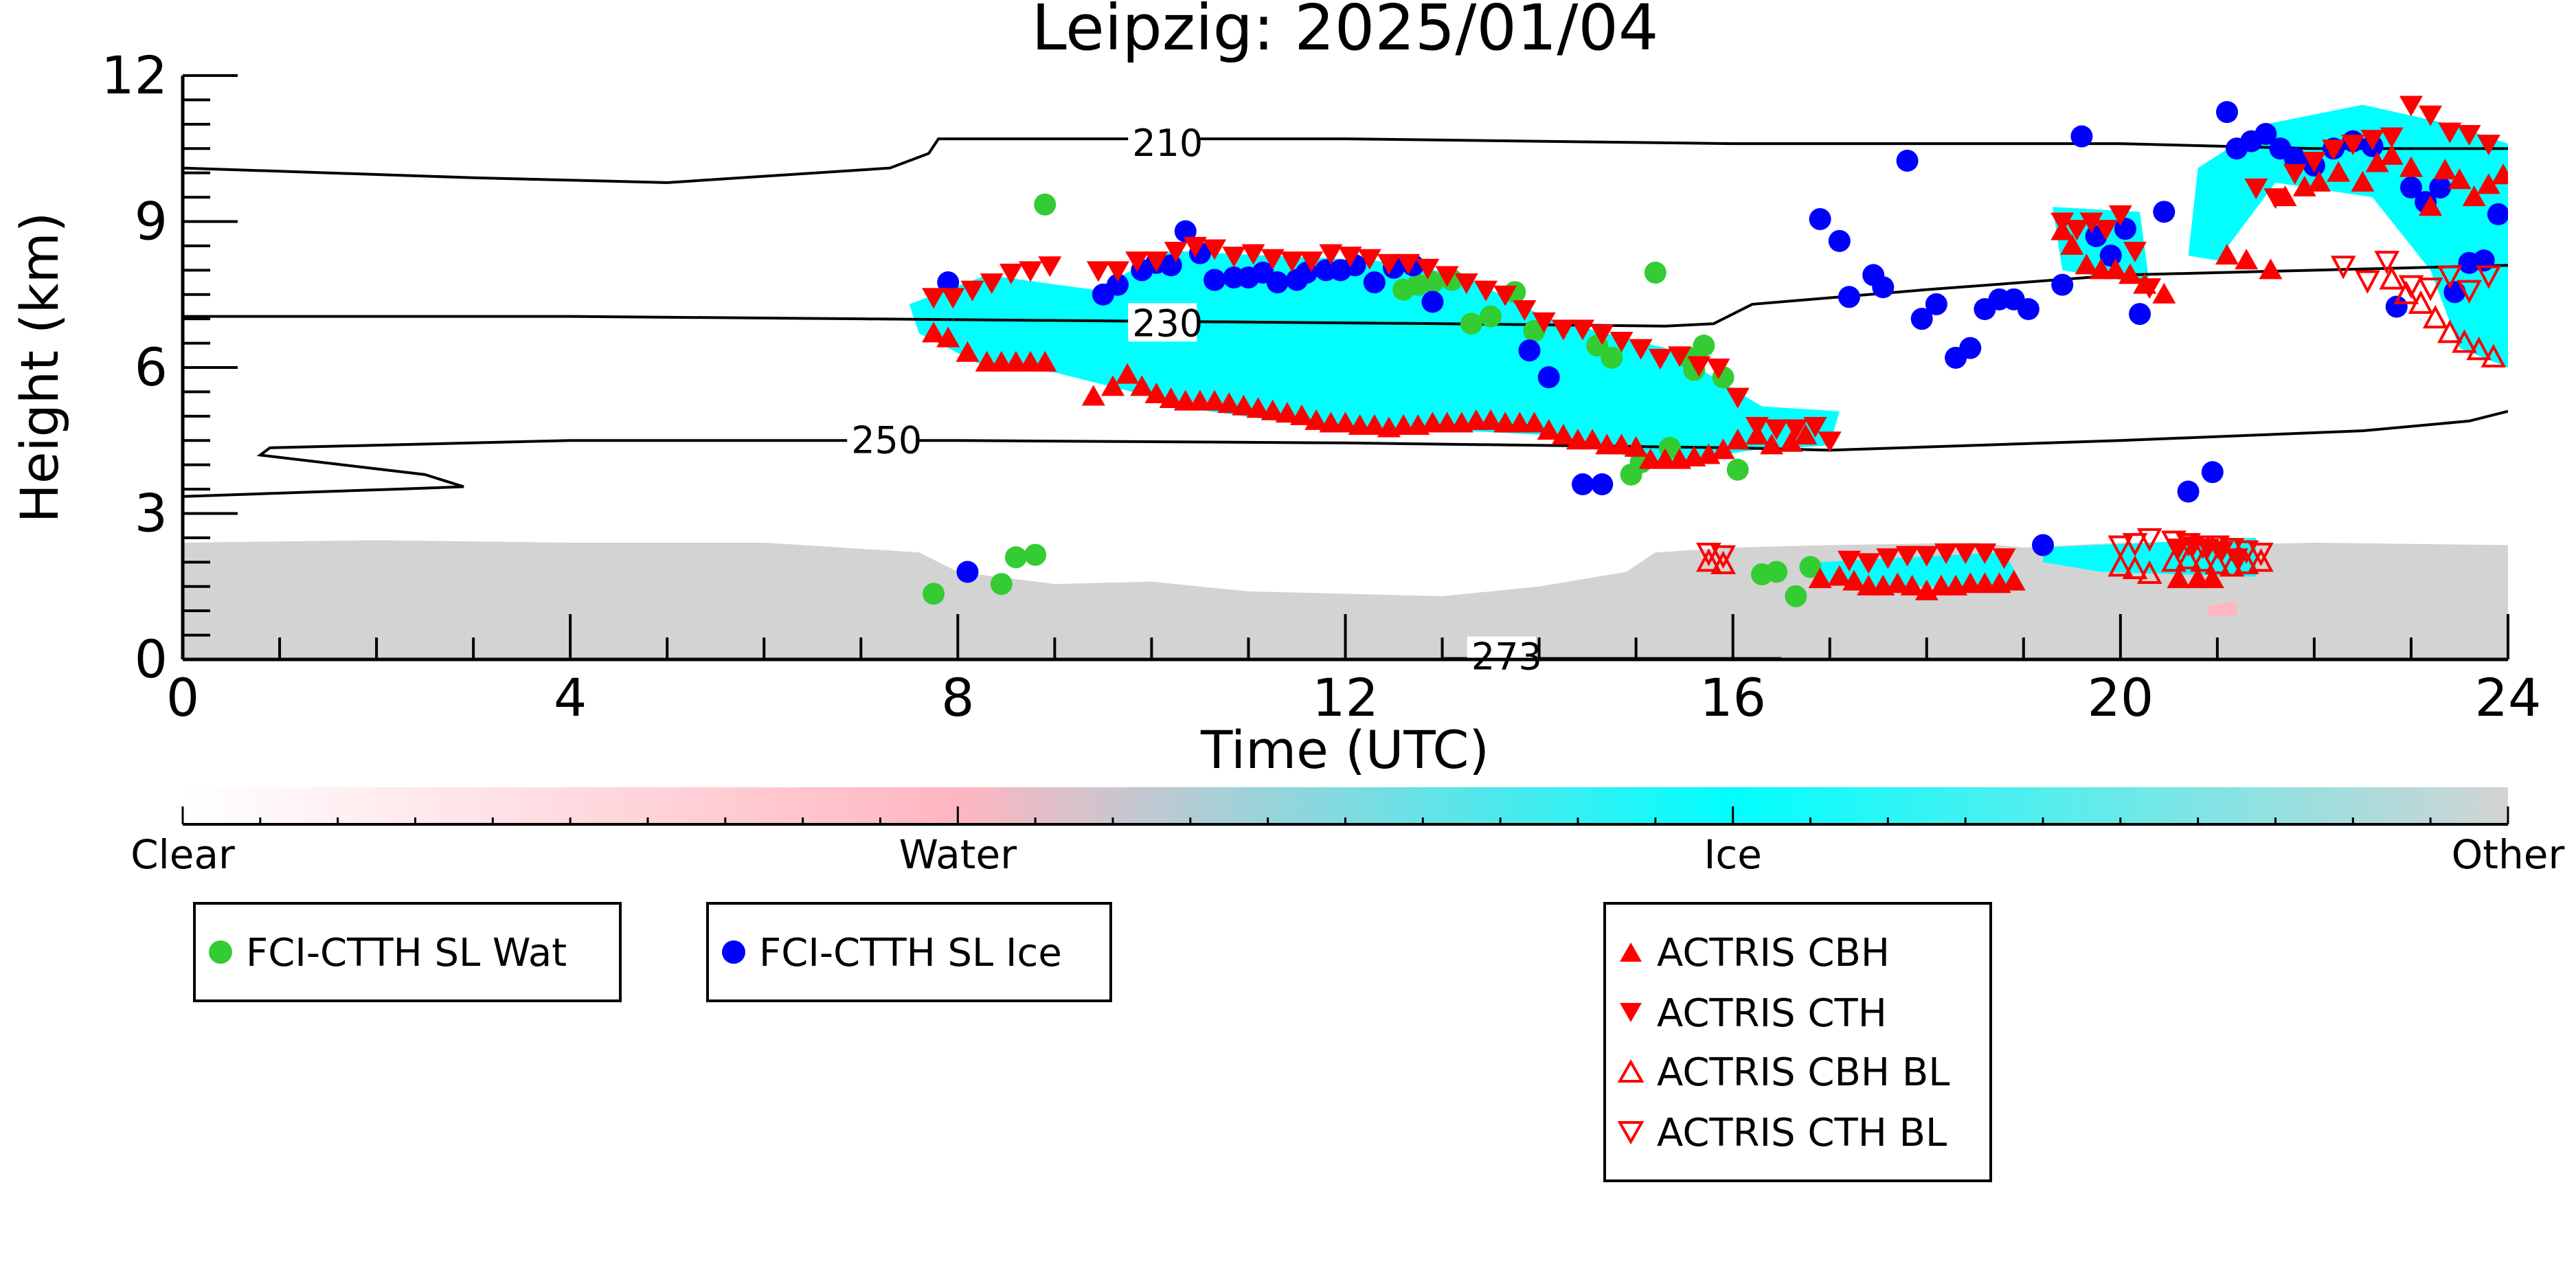  I want to click on x-tick-label: 0, so click(182, 697).